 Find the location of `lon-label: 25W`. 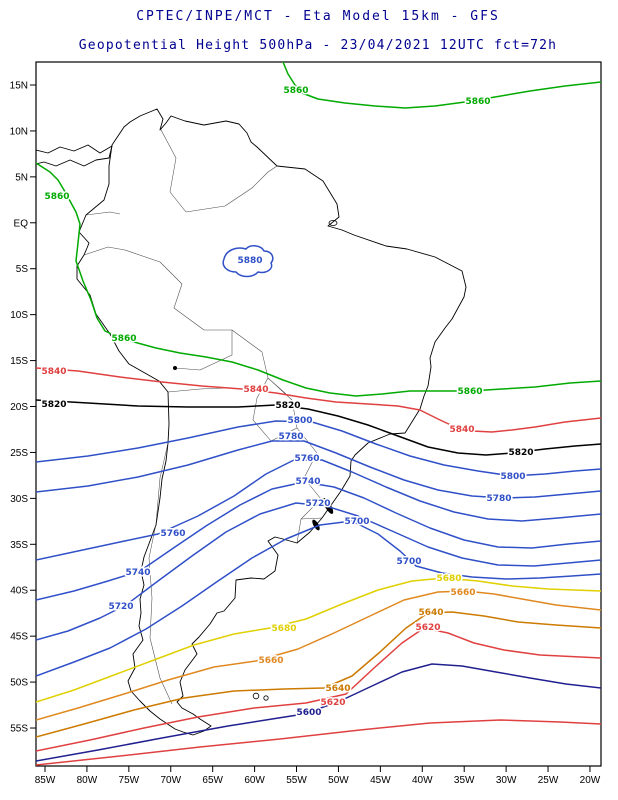

lon-label: 25W is located at coordinates (548, 780).